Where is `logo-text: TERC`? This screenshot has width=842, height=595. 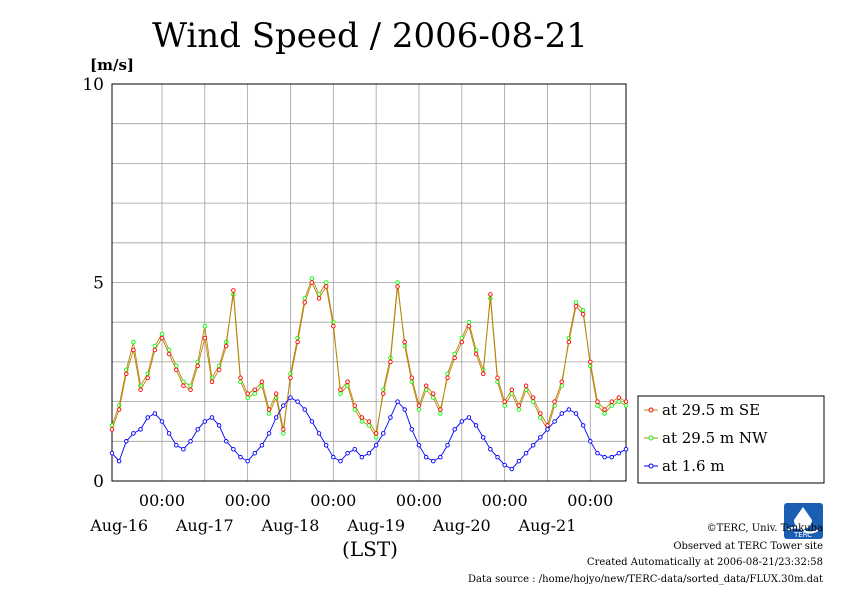
logo-text: TERC is located at coordinates (802, 535).